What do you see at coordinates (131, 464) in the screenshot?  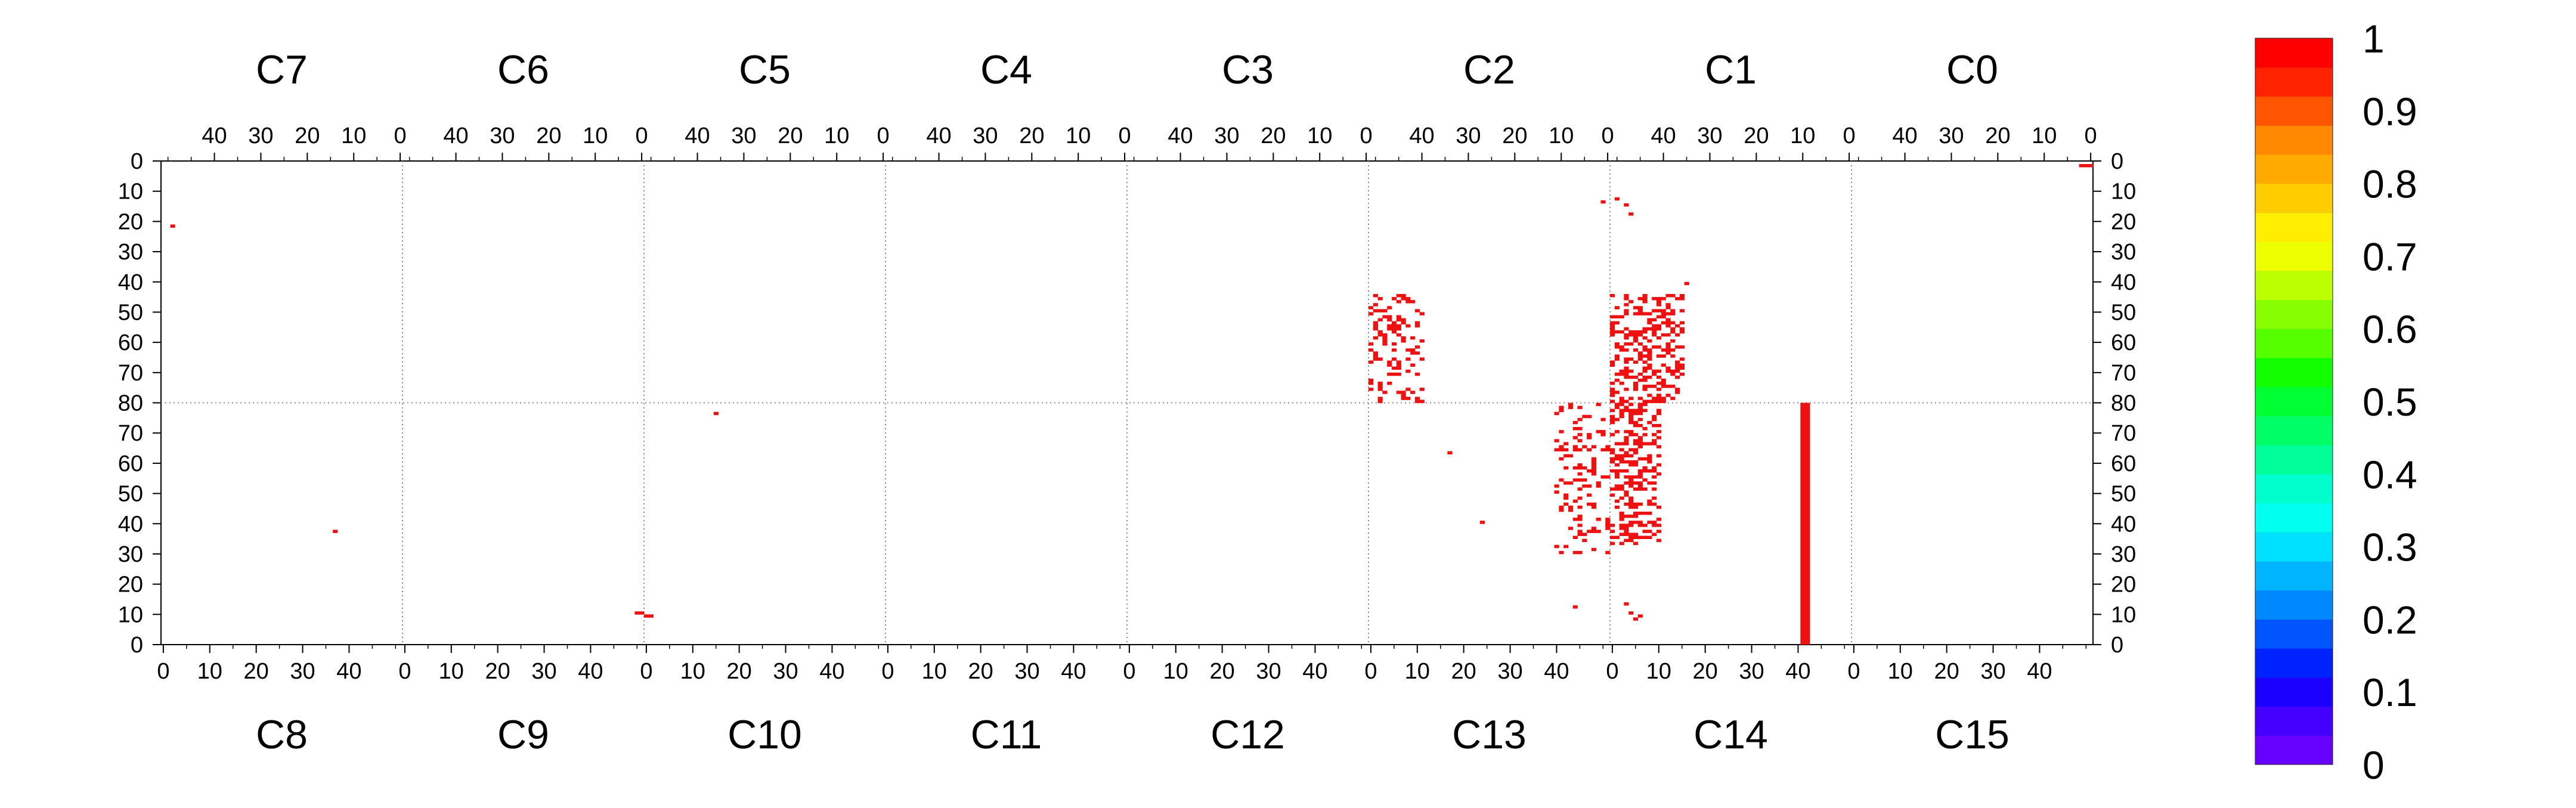 I see `left-row-tick-label: 60` at bounding box center [131, 464].